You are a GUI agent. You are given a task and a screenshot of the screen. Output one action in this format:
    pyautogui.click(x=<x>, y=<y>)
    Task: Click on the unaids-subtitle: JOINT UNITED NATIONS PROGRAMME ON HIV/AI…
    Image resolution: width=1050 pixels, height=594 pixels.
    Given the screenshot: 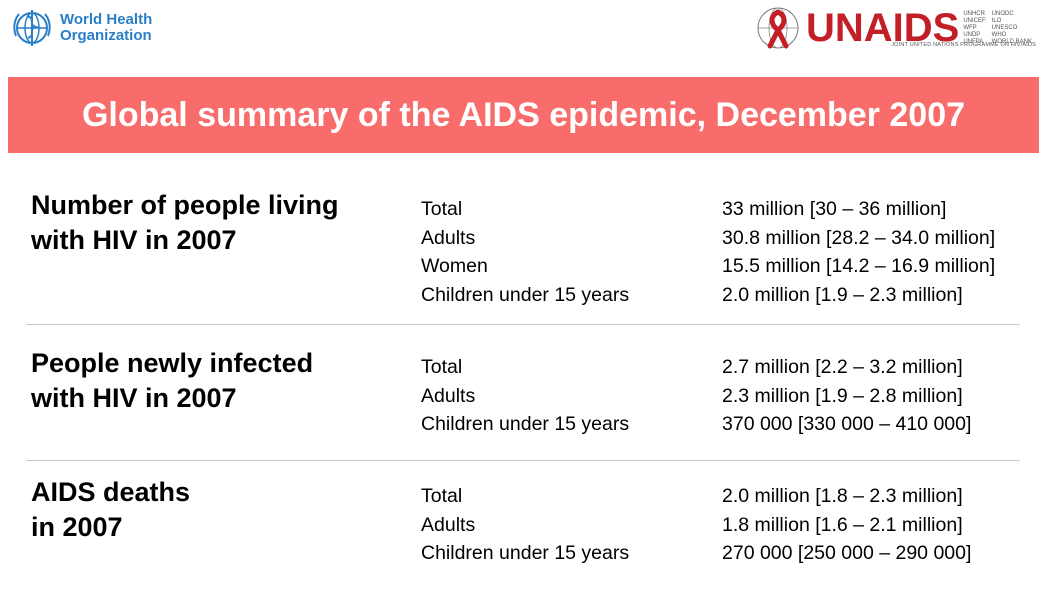 What is the action you would take?
    pyautogui.click(x=963, y=45)
    